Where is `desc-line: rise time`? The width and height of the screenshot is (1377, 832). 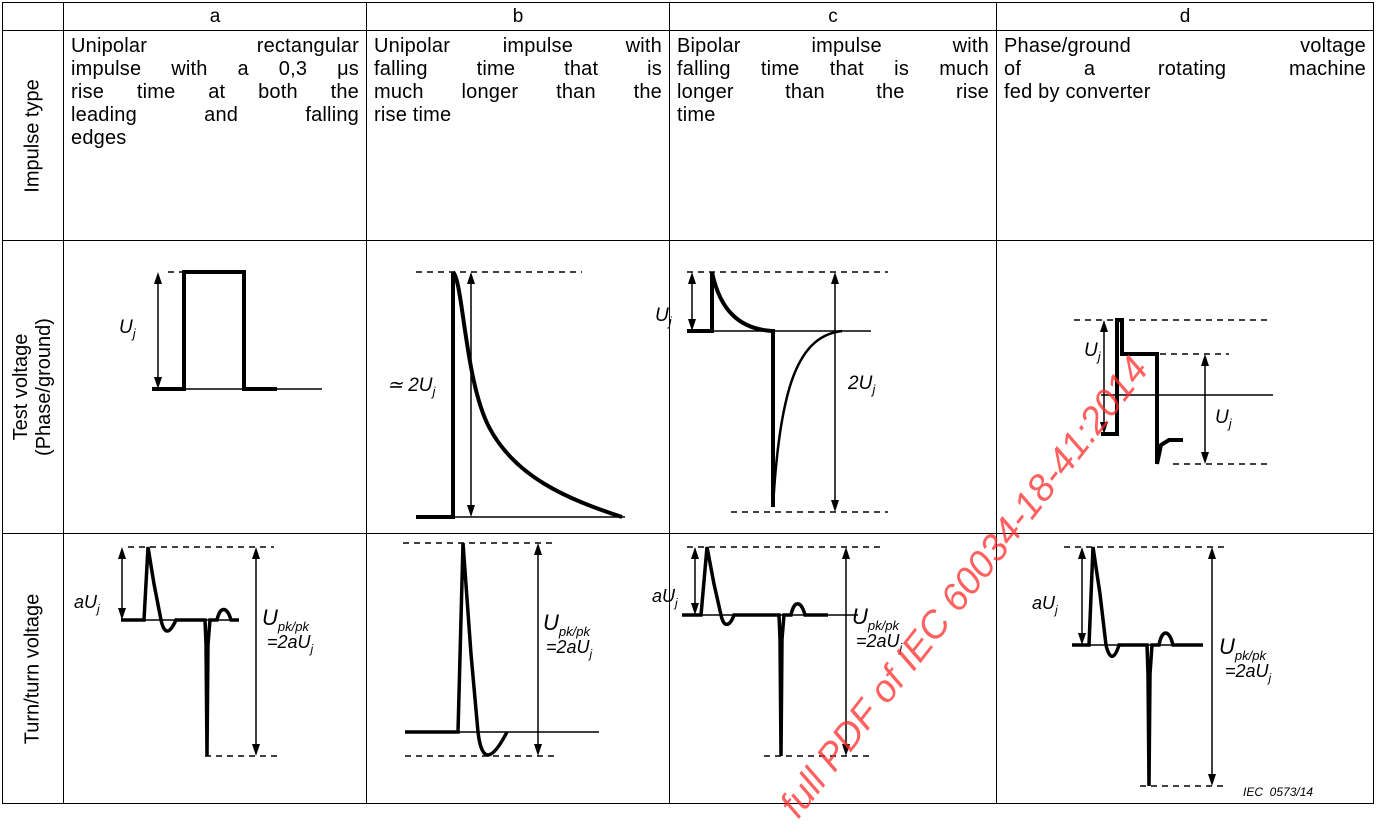
desc-line: rise time is located at coordinates (413, 115).